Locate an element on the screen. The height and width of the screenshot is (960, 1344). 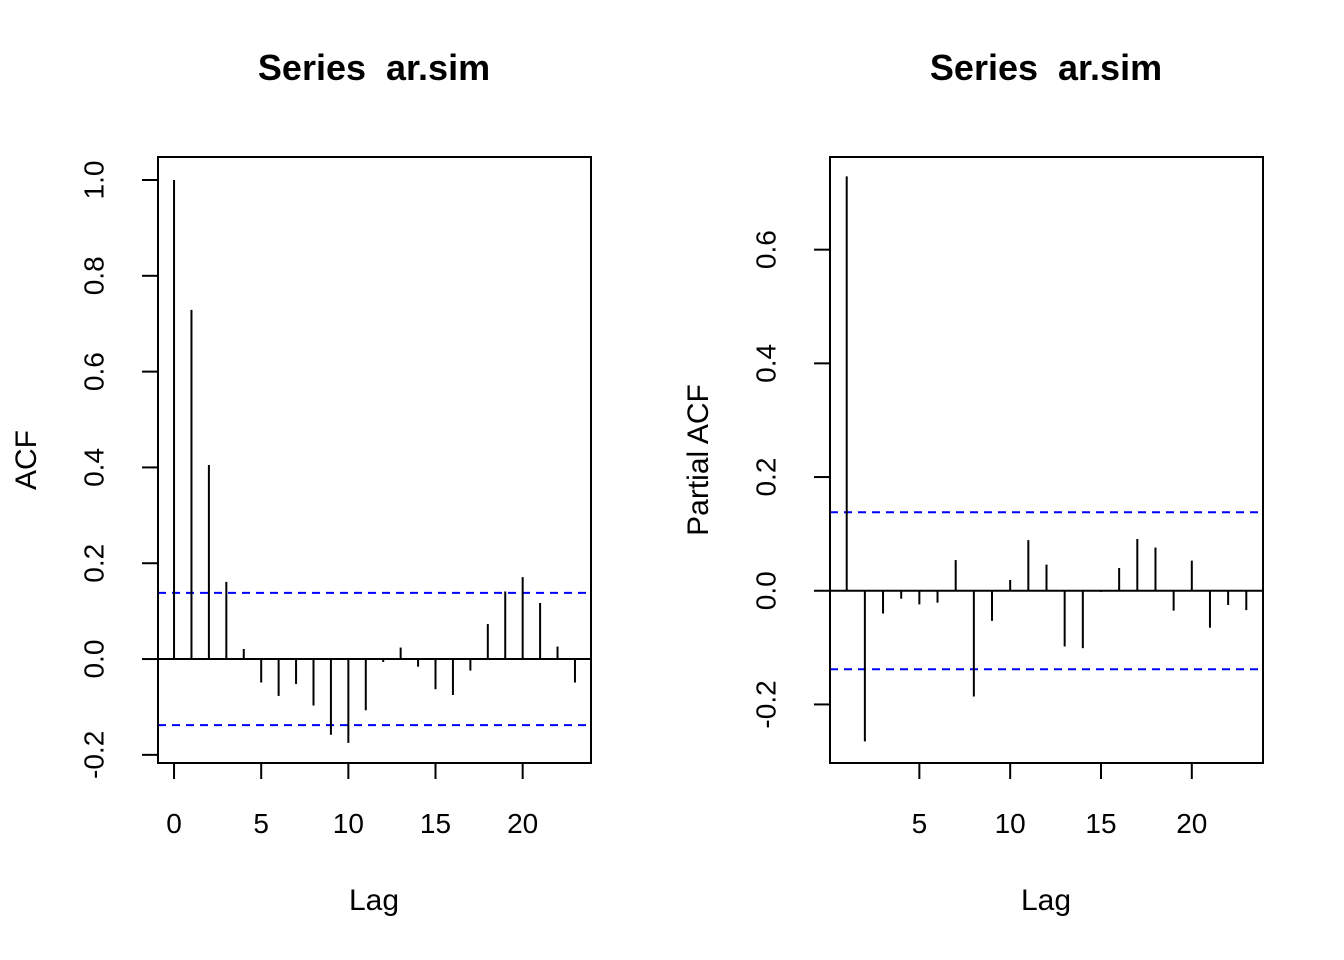
acf-x-tick-label: 5 is located at coordinates (261, 823).